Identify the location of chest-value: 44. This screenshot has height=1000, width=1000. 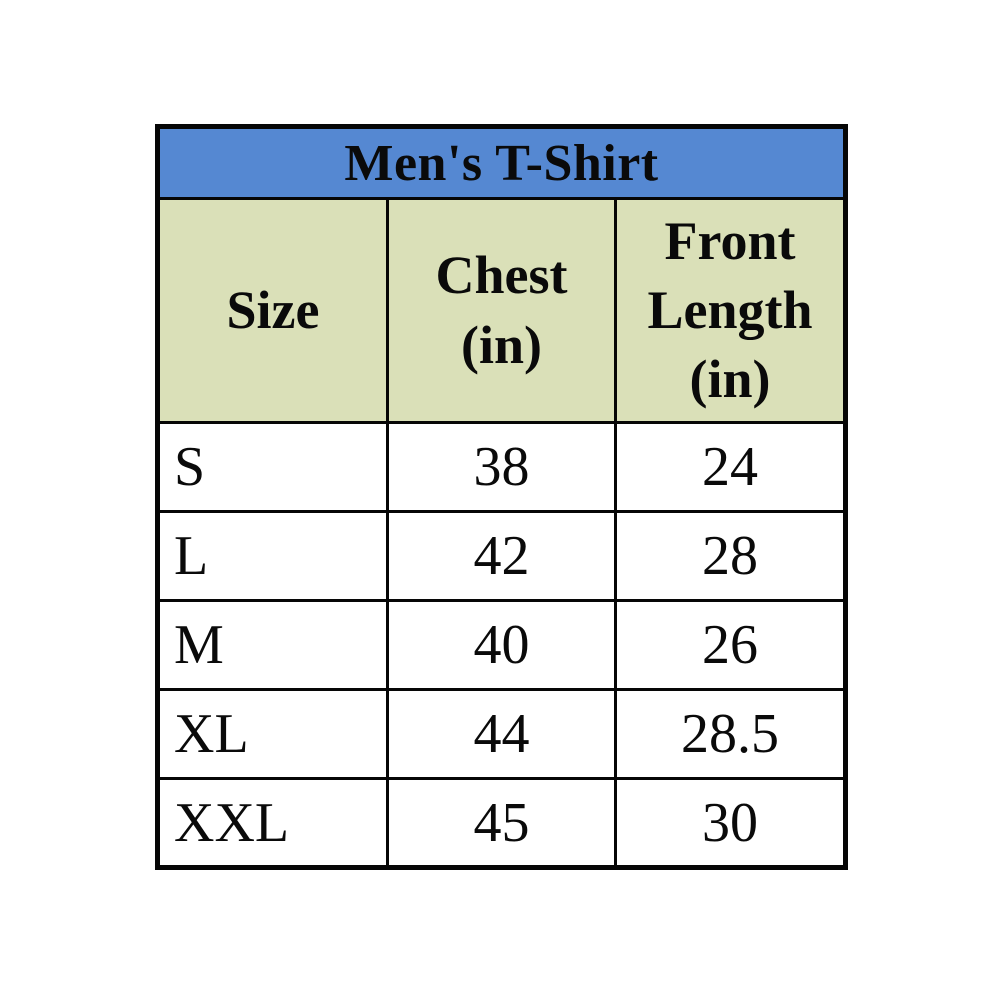
(501, 734).